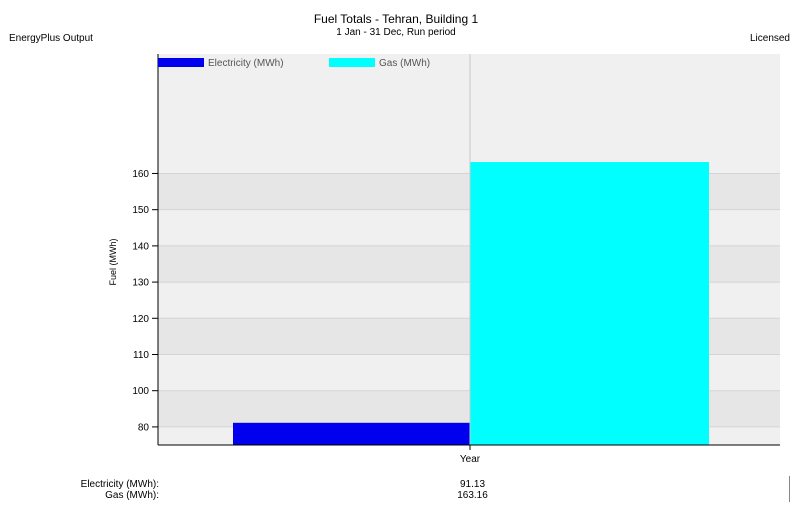 Image resolution: width=792 pixels, height=507 pixels. What do you see at coordinates (144, 427) in the screenshot?
I see `y-tick-label: 80` at bounding box center [144, 427].